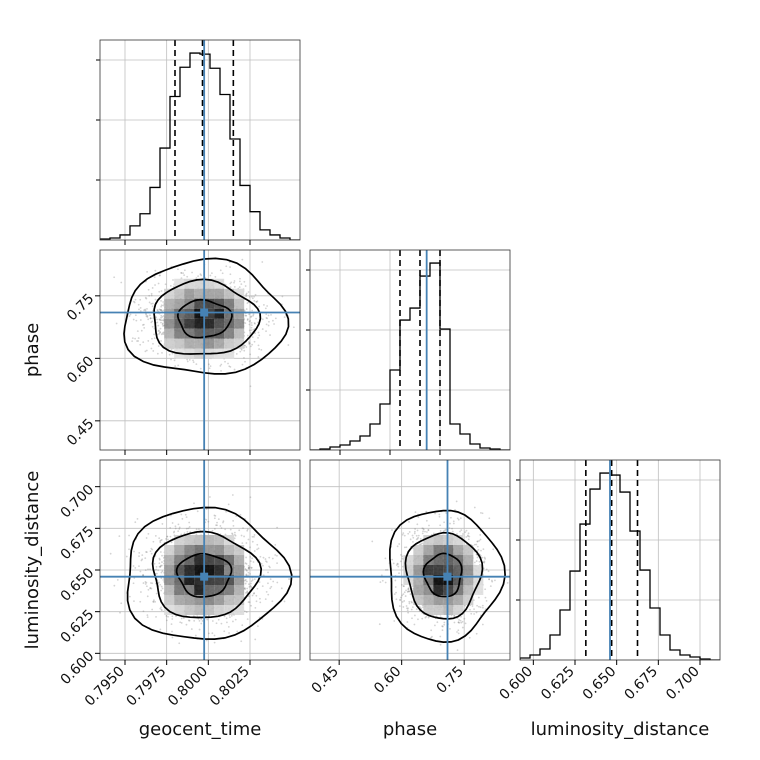  Describe the element at coordinates (198, 142) in the screenshot. I see `diag-panel-geocent_time` at that location.